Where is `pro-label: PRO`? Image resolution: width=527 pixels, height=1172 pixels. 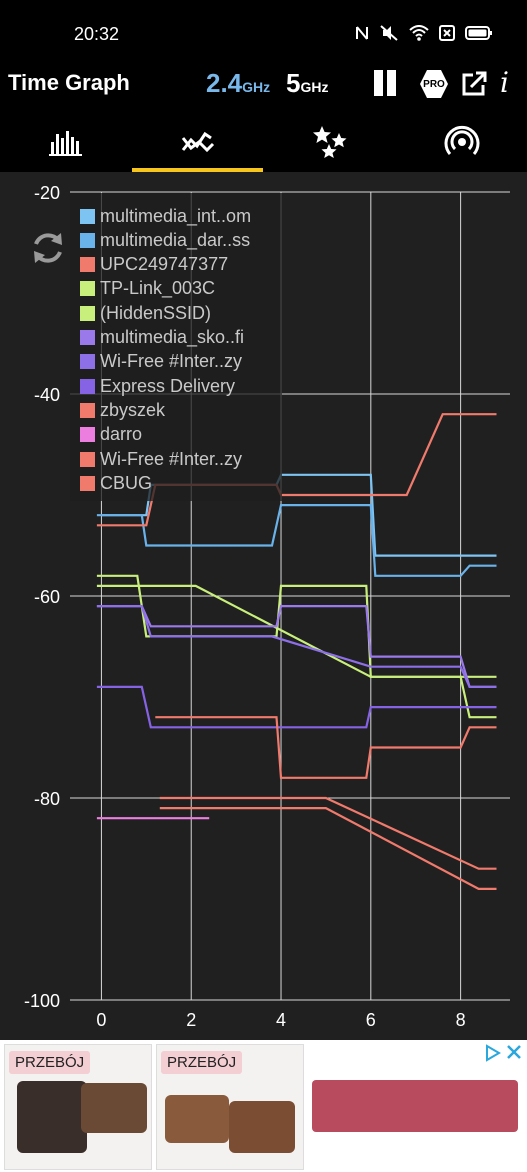 pro-label: PRO is located at coordinates (434, 84).